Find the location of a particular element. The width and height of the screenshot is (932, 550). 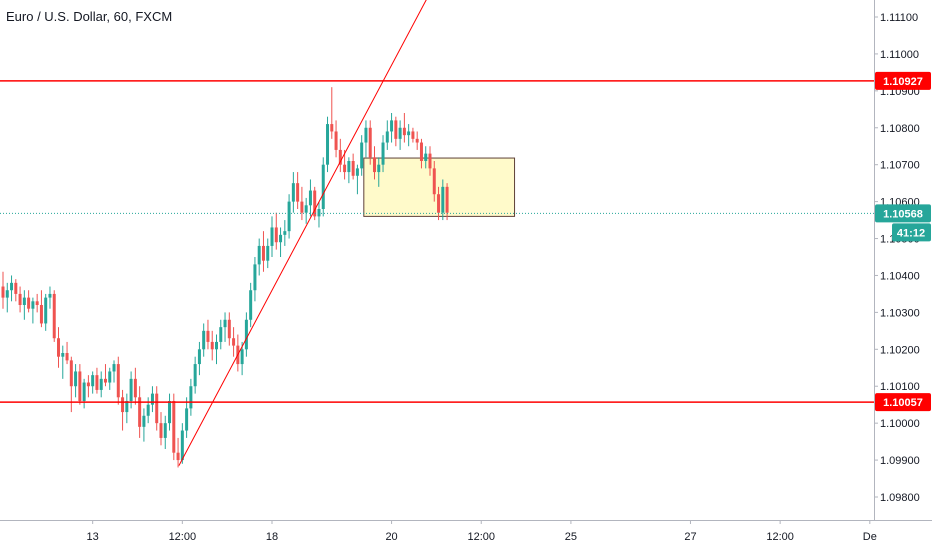

x-tick-label: De is located at coordinates (870, 537).